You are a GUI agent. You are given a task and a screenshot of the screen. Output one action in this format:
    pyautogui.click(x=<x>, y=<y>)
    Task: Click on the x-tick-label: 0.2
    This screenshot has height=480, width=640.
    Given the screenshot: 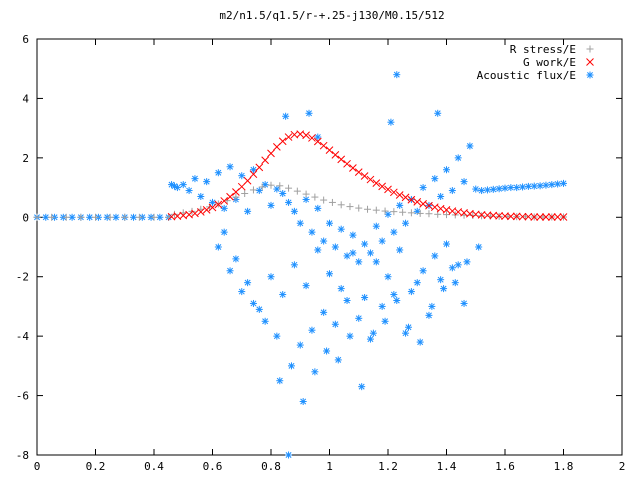 What is the action you would take?
    pyautogui.click(x=96, y=466)
    